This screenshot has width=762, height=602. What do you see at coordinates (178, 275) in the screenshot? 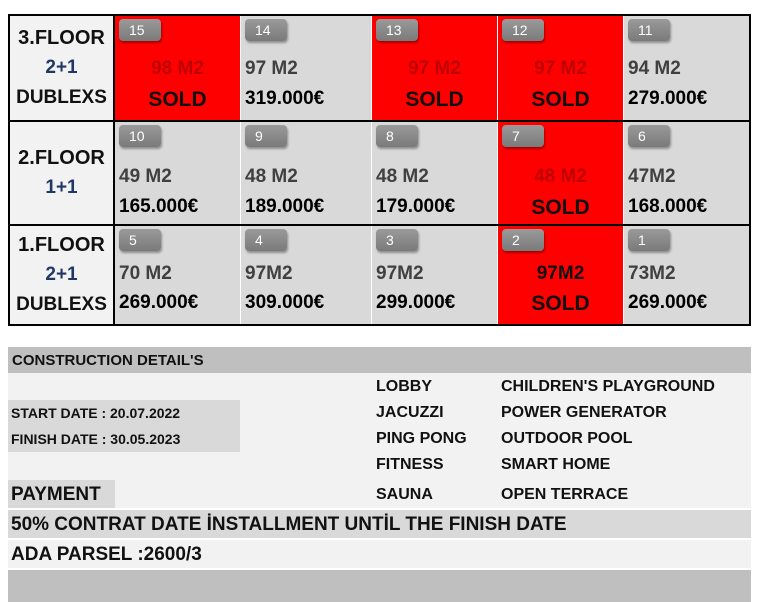
I see `unit-5: 5 70 M2 269.000€` at bounding box center [178, 275].